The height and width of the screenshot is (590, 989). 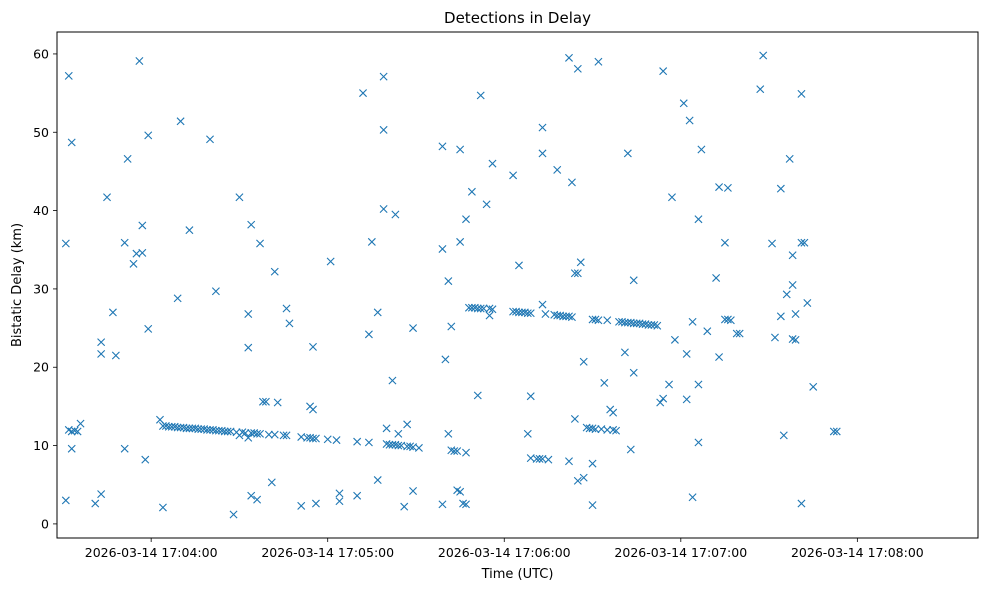 What do you see at coordinates (504, 552) in the screenshot?
I see `x-tick-label: 2026-03-14 17:06:00` at bounding box center [504, 552].